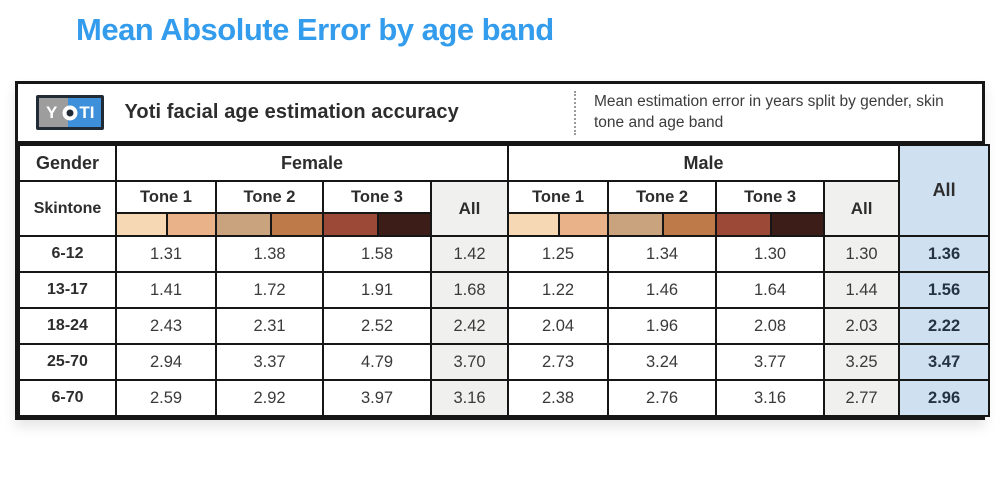 The height and width of the screenshot is (501, 1000). Describe the element at coordinates (862, 362) in the screenshot. I see `value-cell-male-all: 3.25` at that location.